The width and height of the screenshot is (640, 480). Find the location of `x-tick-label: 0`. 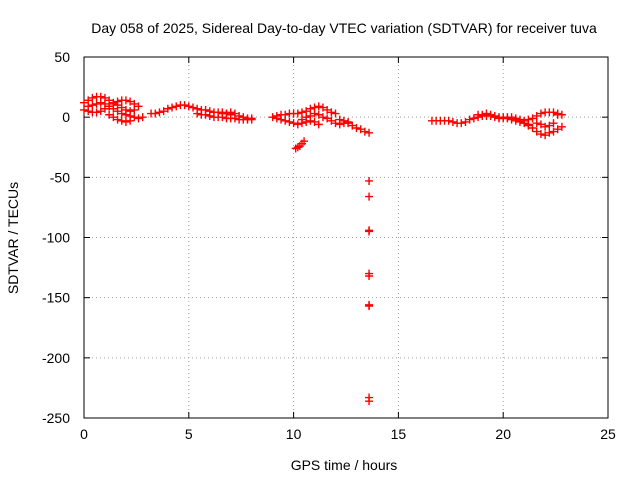

x-tick-label: 0 is located at coordinates (84, 434).